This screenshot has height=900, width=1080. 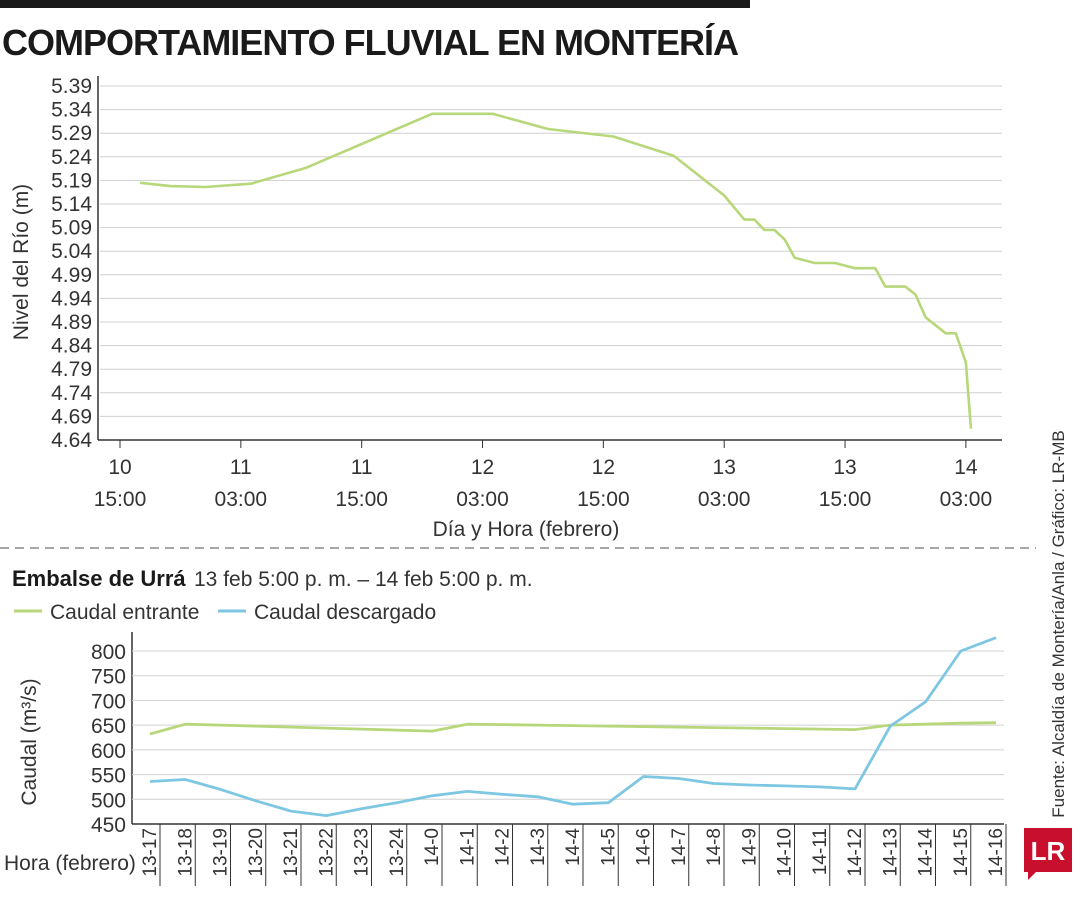 I want to click on x-tick-label-2: 13-20, so click(x=256, y=852).